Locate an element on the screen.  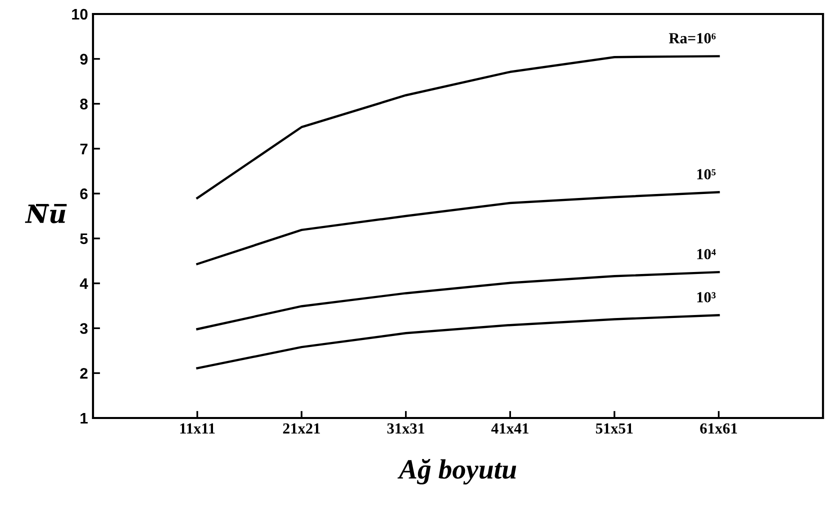
y-tick-label: 7 is located at coordinates (84, 149).